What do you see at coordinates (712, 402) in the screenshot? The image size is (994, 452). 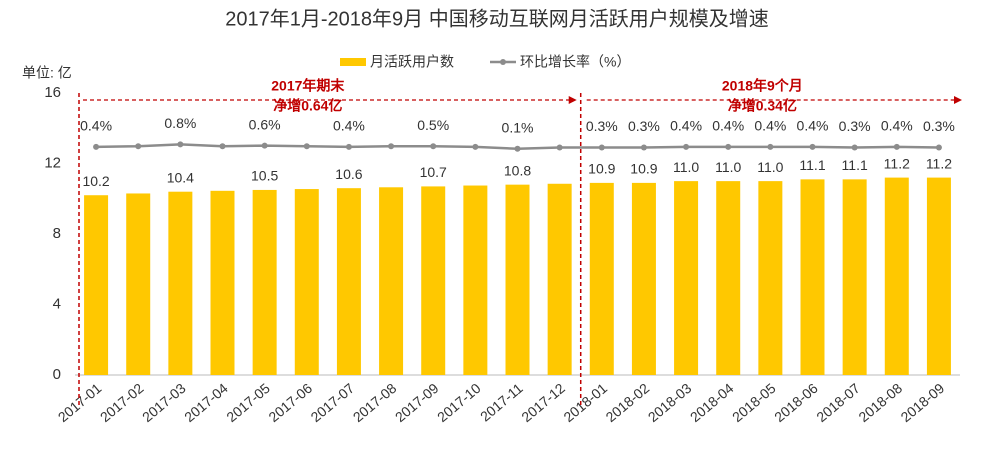 I see `x-tick-label: 2018-04` at bounding box center [712, 402].